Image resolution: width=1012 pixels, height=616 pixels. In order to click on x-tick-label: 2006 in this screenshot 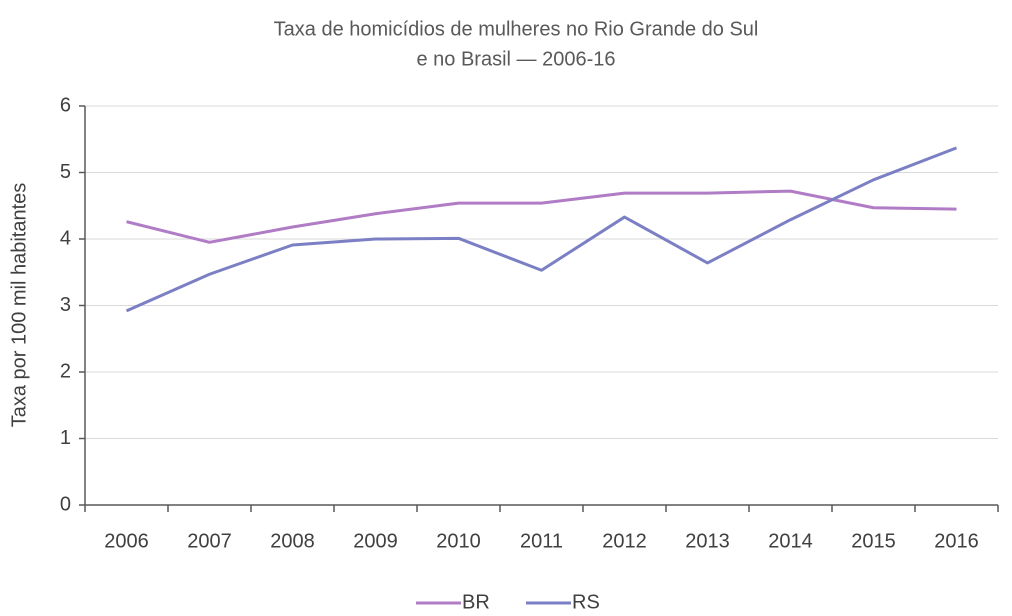, I will do `click(126, 541)`.